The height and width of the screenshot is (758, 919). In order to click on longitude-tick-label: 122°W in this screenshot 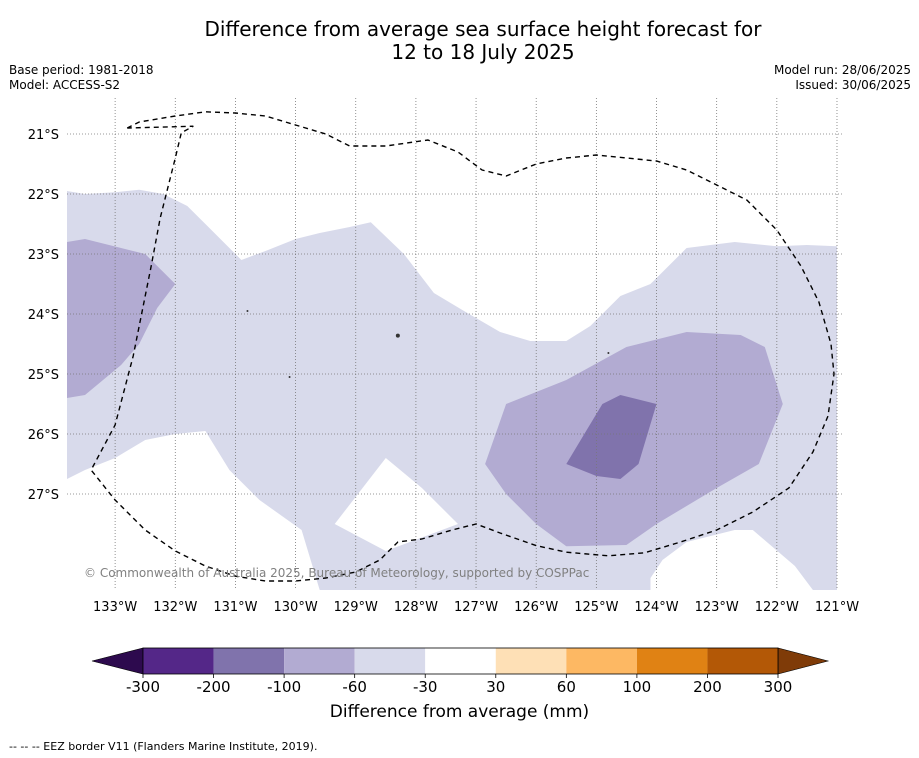, I will do `click(777, 607)`.